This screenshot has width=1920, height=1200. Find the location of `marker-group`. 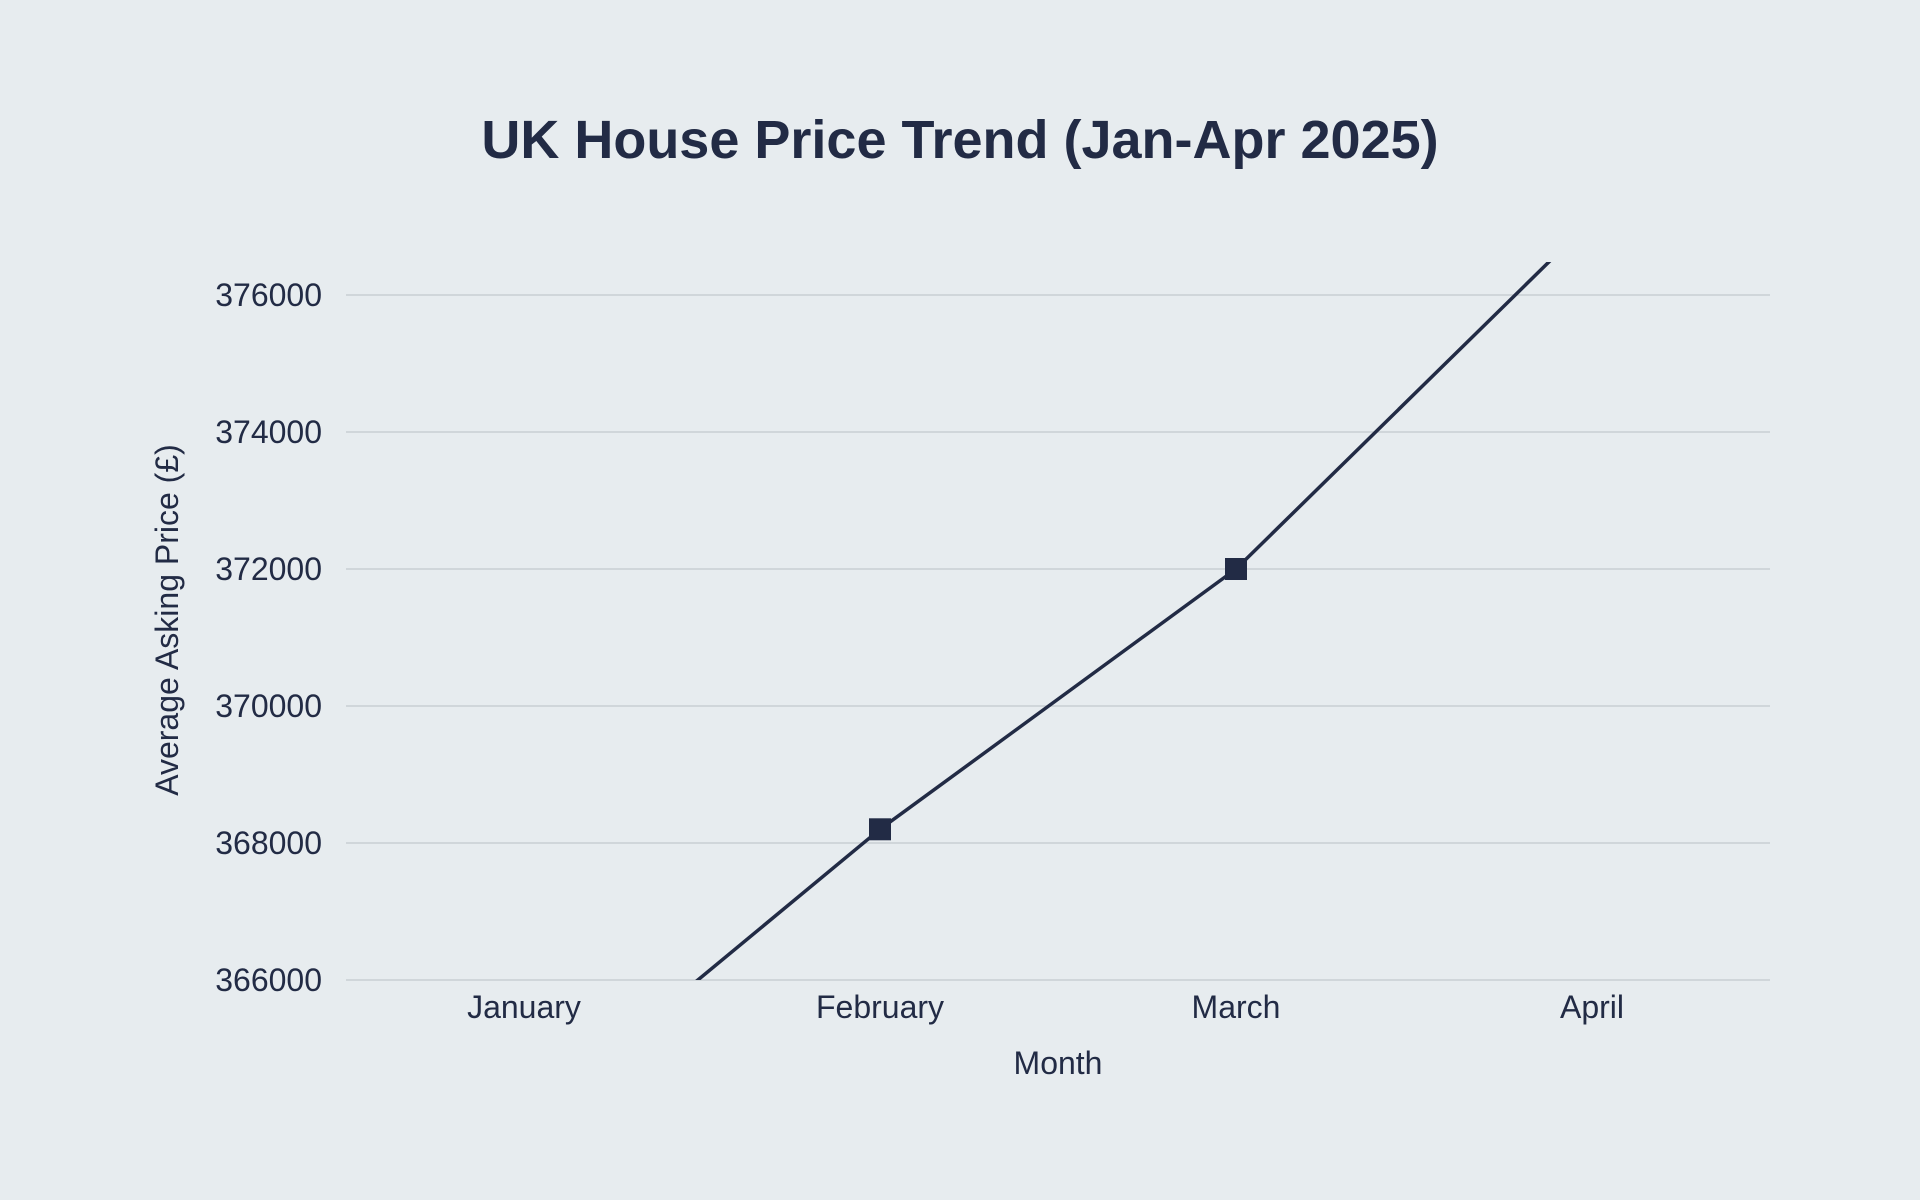

marker-group is located at coordinates (1058, 699).